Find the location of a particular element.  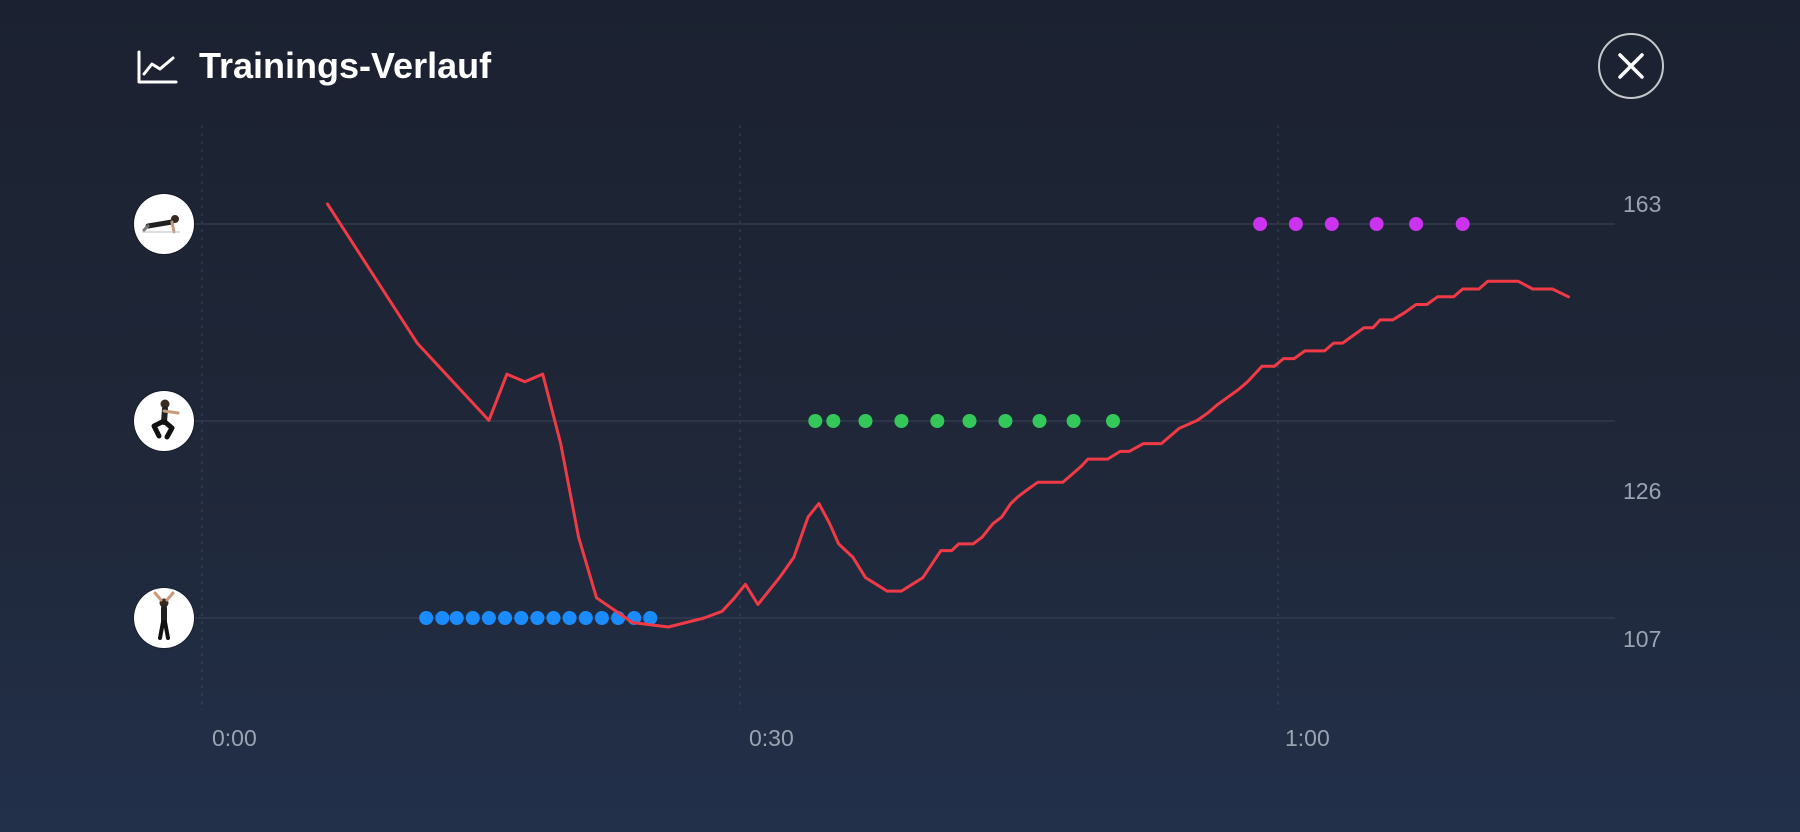

y-tick-label: 163 is located at coordinates (1642, 204).